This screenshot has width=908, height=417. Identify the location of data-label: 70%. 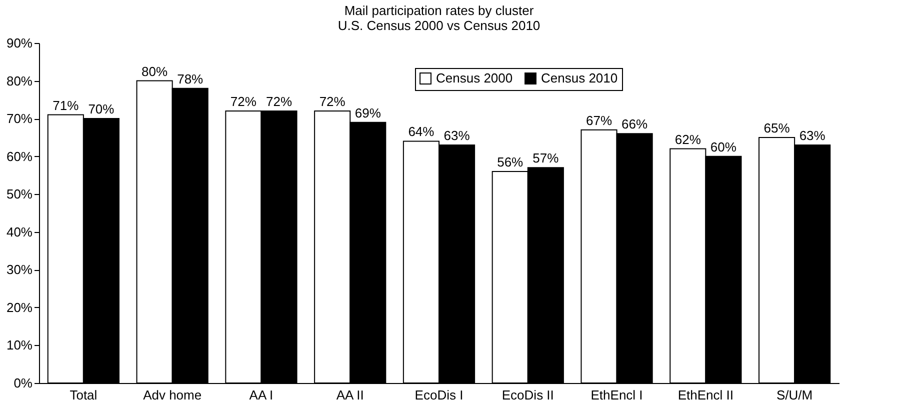
(101, 109).